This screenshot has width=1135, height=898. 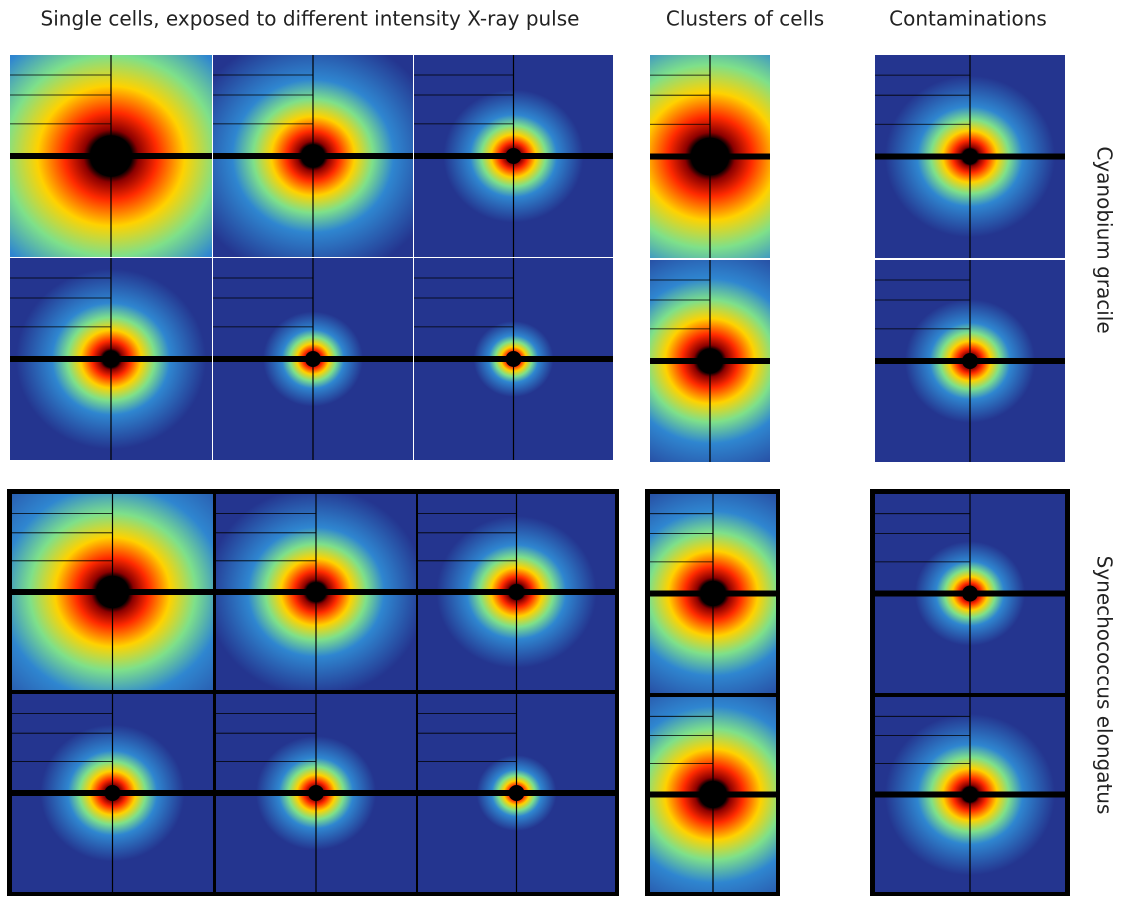 I want to click on column-header: Clusters of cells, so click(x=745, y=19).